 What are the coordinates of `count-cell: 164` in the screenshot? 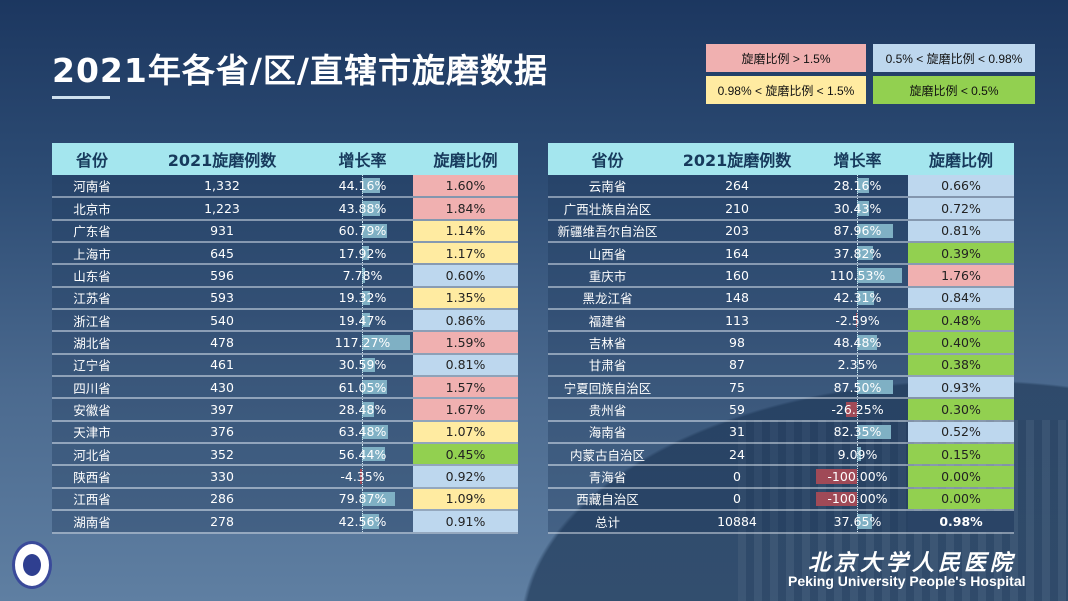 It's located at (737, 254).